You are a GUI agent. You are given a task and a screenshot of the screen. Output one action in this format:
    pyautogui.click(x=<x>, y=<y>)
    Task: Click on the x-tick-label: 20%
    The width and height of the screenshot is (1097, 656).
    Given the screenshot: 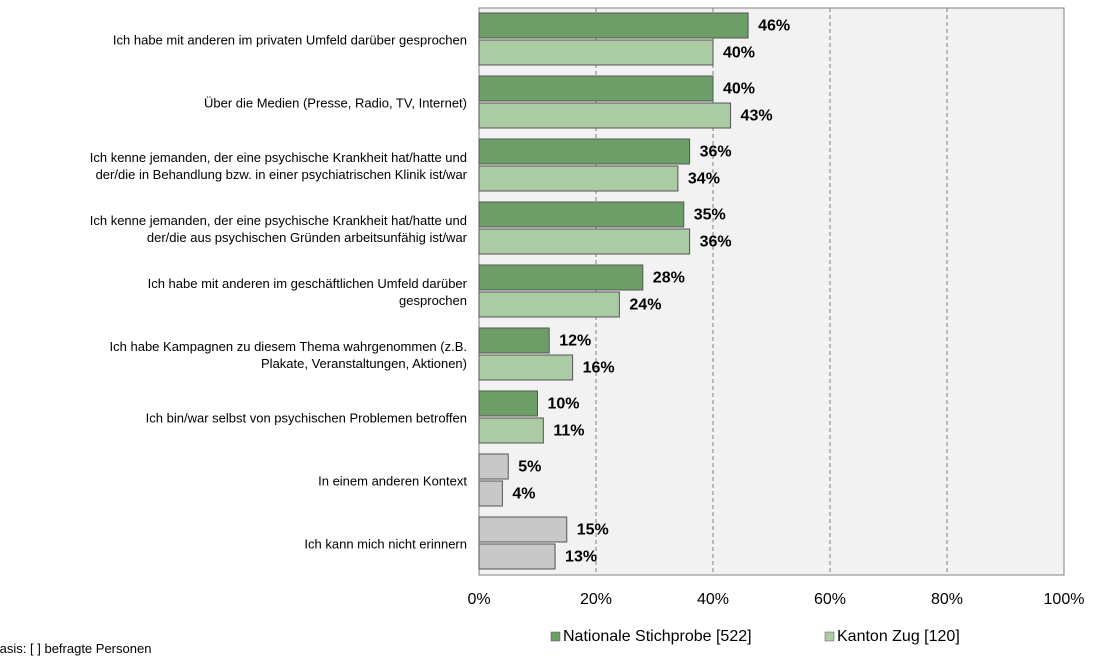 What is the action you would take?
    pyautogui.click(x=596, y=599)
    